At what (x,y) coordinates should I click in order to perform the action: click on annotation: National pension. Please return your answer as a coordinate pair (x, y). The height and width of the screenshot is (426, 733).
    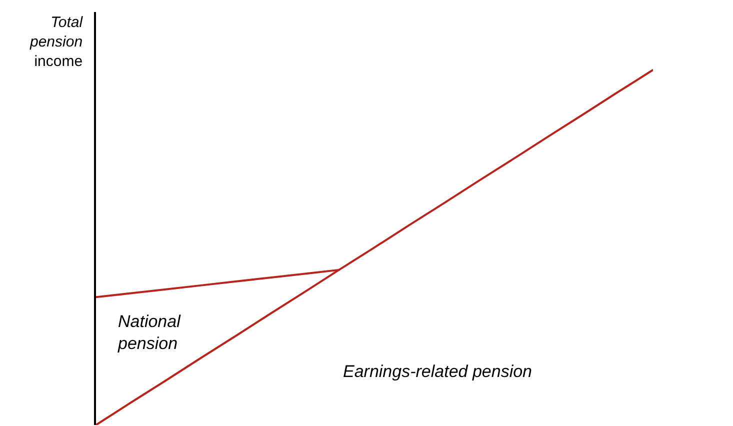
    Looking at the image, I should click on (149, 333).